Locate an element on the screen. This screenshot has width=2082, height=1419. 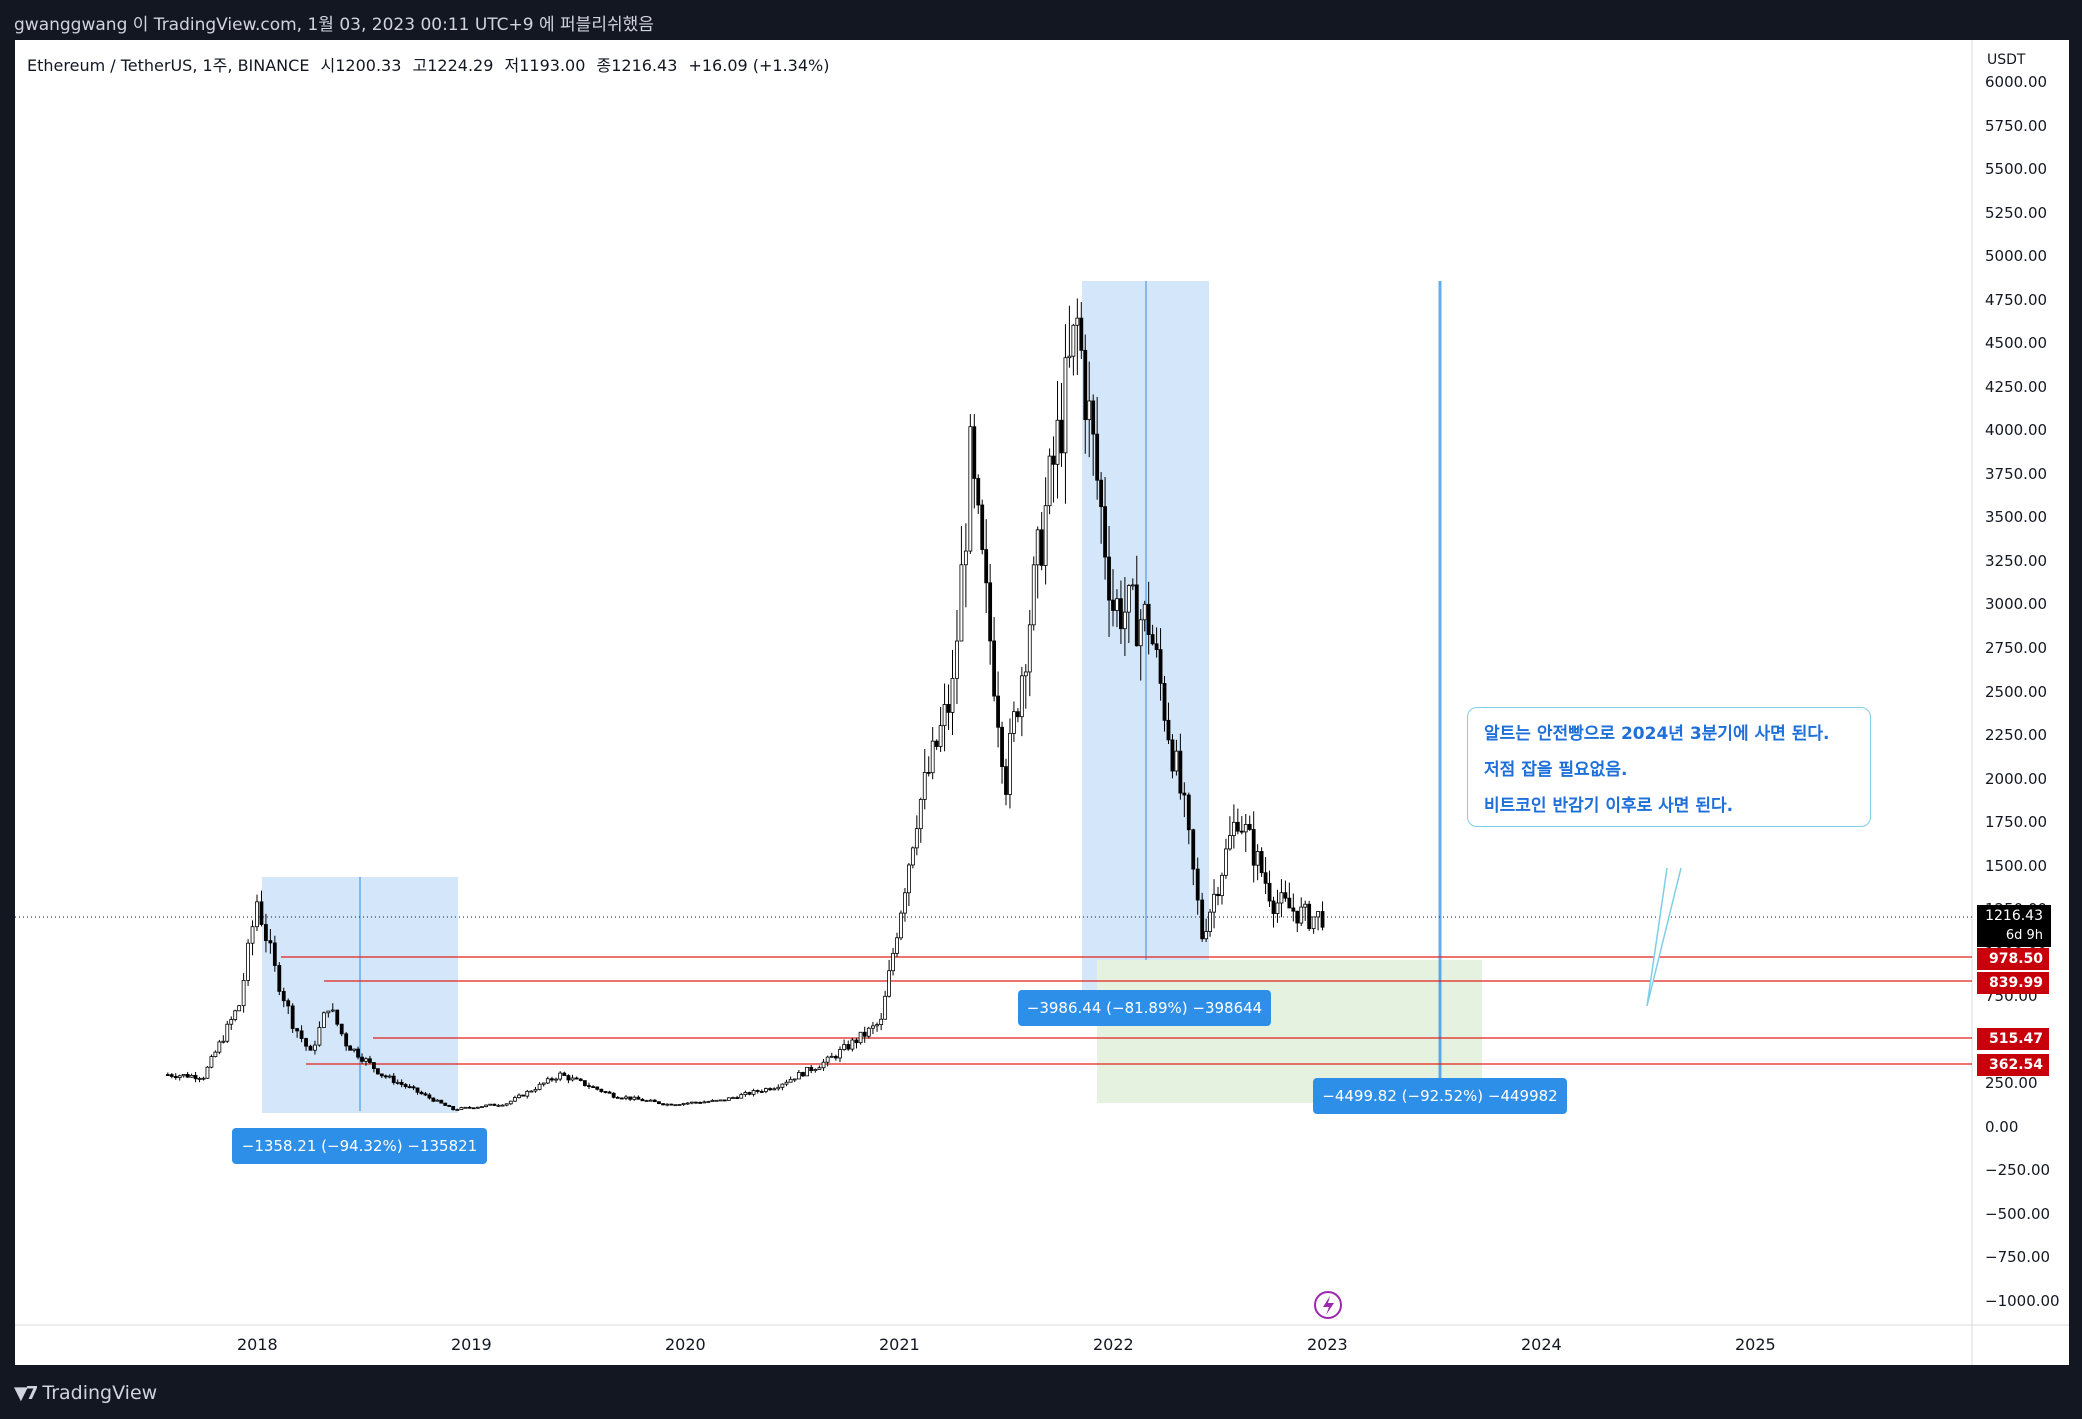
ohlc-high: 고1224.29 is located at coordinates (453, 65).